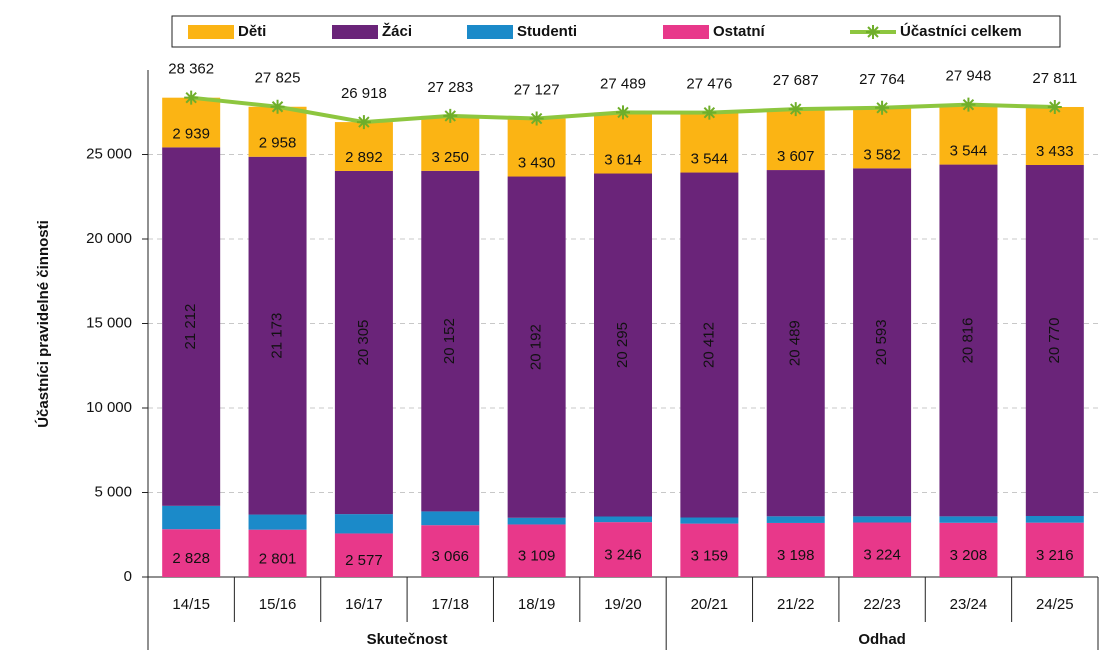 The image size is (1101, 650). Describe the element at coordinates (710, 159) in the screenshot. I see `value-label: 3 544` at that location.